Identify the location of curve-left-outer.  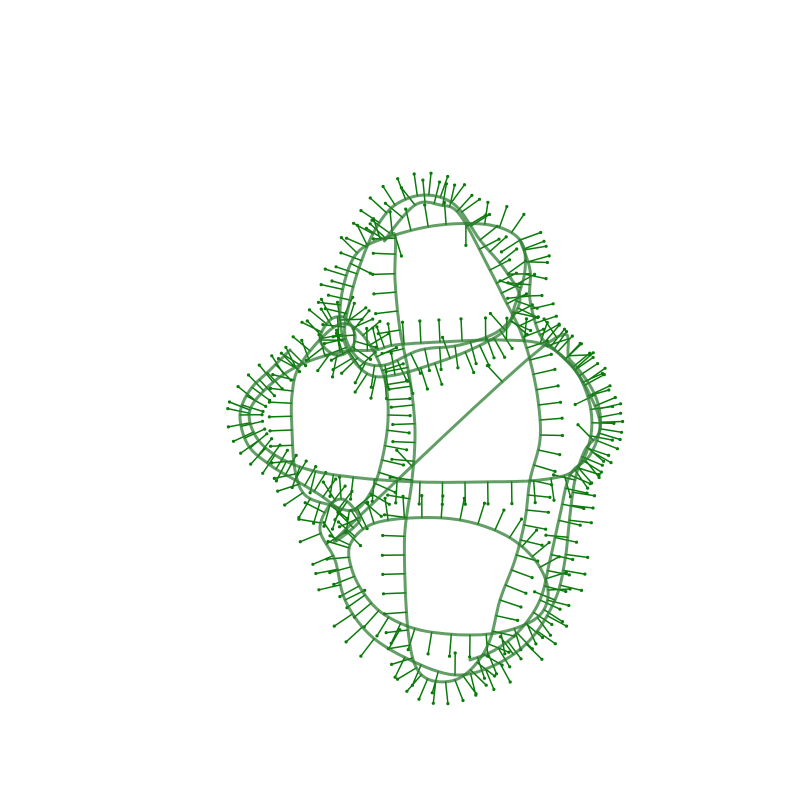
(290, 430).